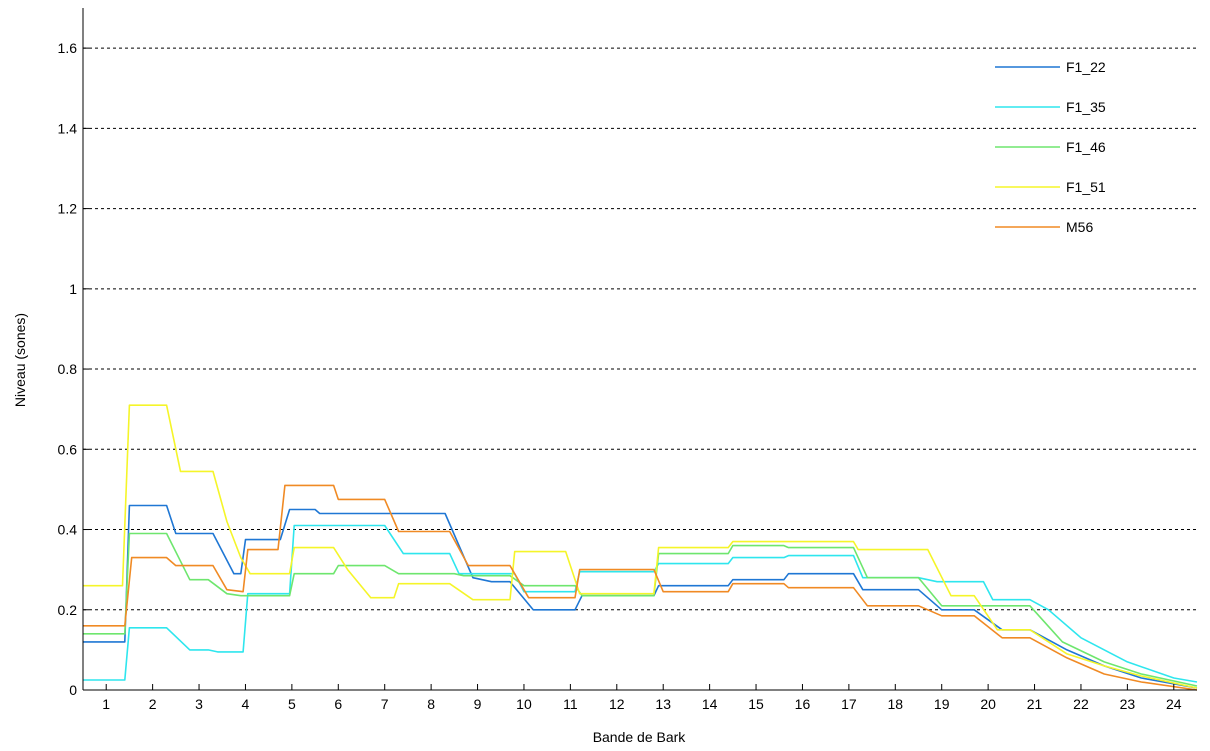 Image resolution: width=1210 pixels, height=751 pixels. I want to click on x-tick-label: 5, so click(292, 704).